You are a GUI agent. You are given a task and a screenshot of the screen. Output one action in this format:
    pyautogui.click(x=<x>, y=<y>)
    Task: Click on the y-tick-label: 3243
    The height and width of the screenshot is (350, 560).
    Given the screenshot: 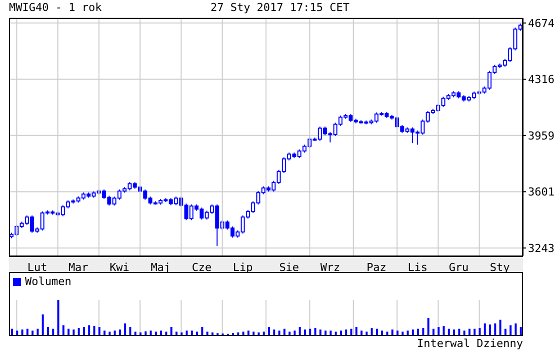 What is the action you would take?
    pyautogui.click(x=541, y=248)
    